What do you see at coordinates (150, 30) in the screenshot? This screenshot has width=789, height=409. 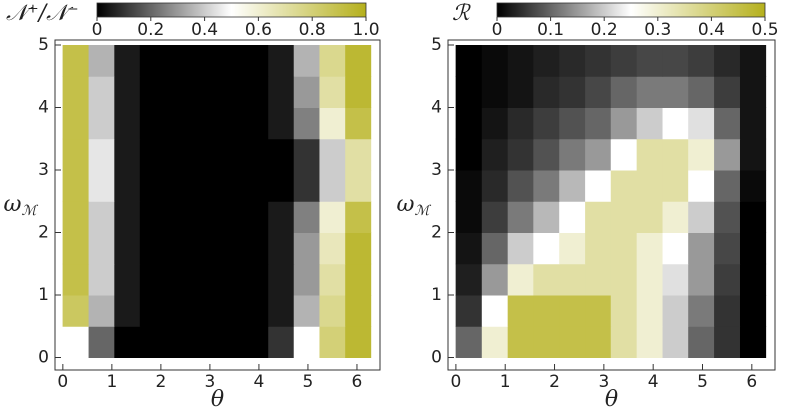 I see `colorbar-tick-label: 0.2` at bounding box center [150, 30].